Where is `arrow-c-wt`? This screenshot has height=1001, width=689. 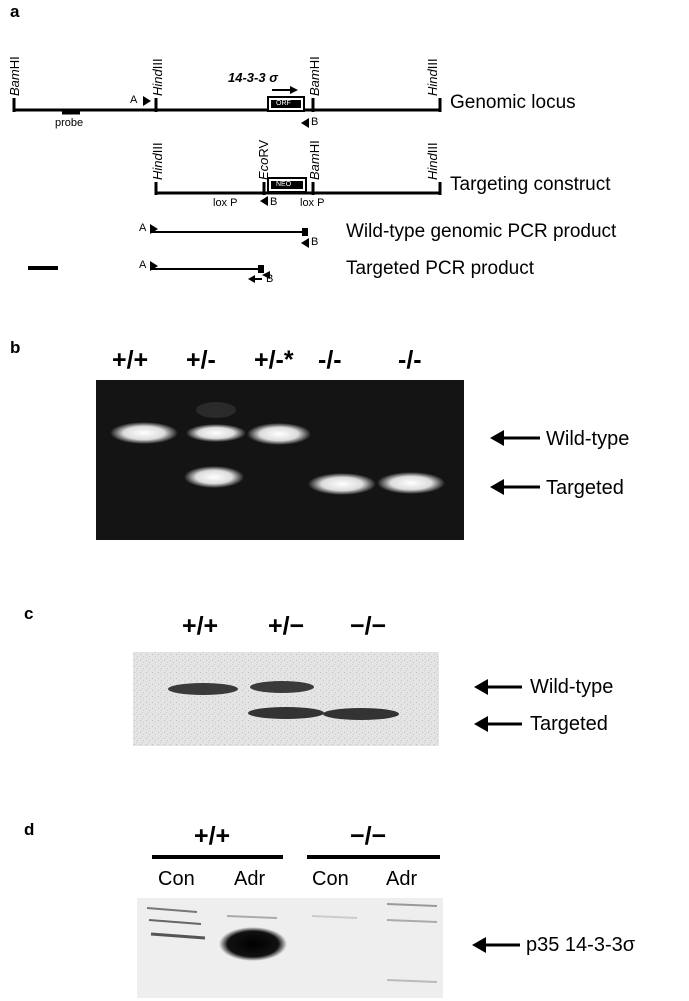 arrow-c-wt is located at coordinates (481, 687).